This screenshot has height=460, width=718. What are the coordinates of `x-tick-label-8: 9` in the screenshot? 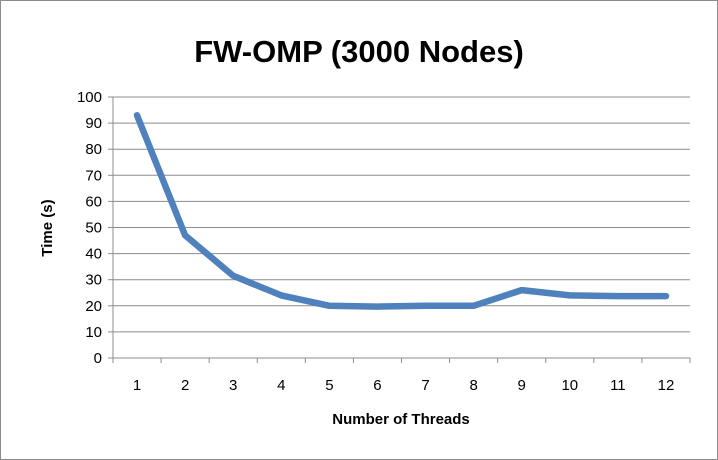 It's located at (522, 385).